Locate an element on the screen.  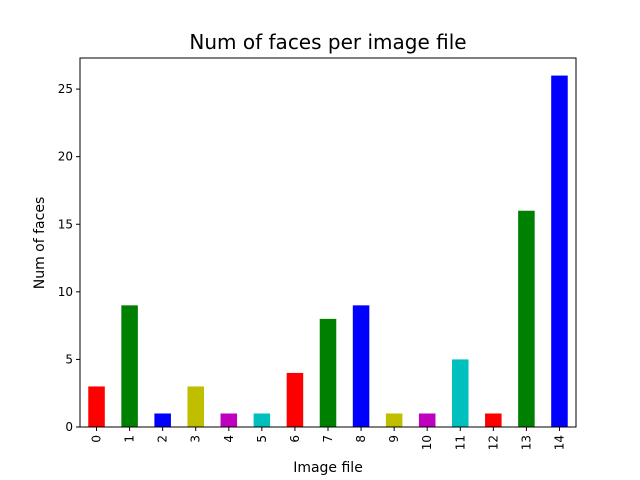
y-tick-label-25: 25 is located at coordinates (65, 89).